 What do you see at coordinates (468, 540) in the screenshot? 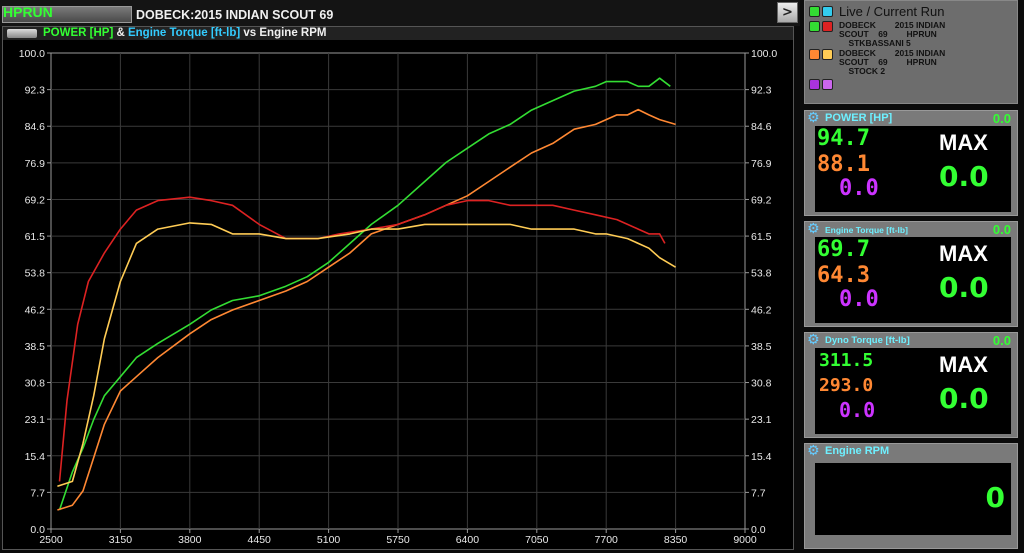
I see `x-tick-label: 6400` at bounding box center [468, 540].